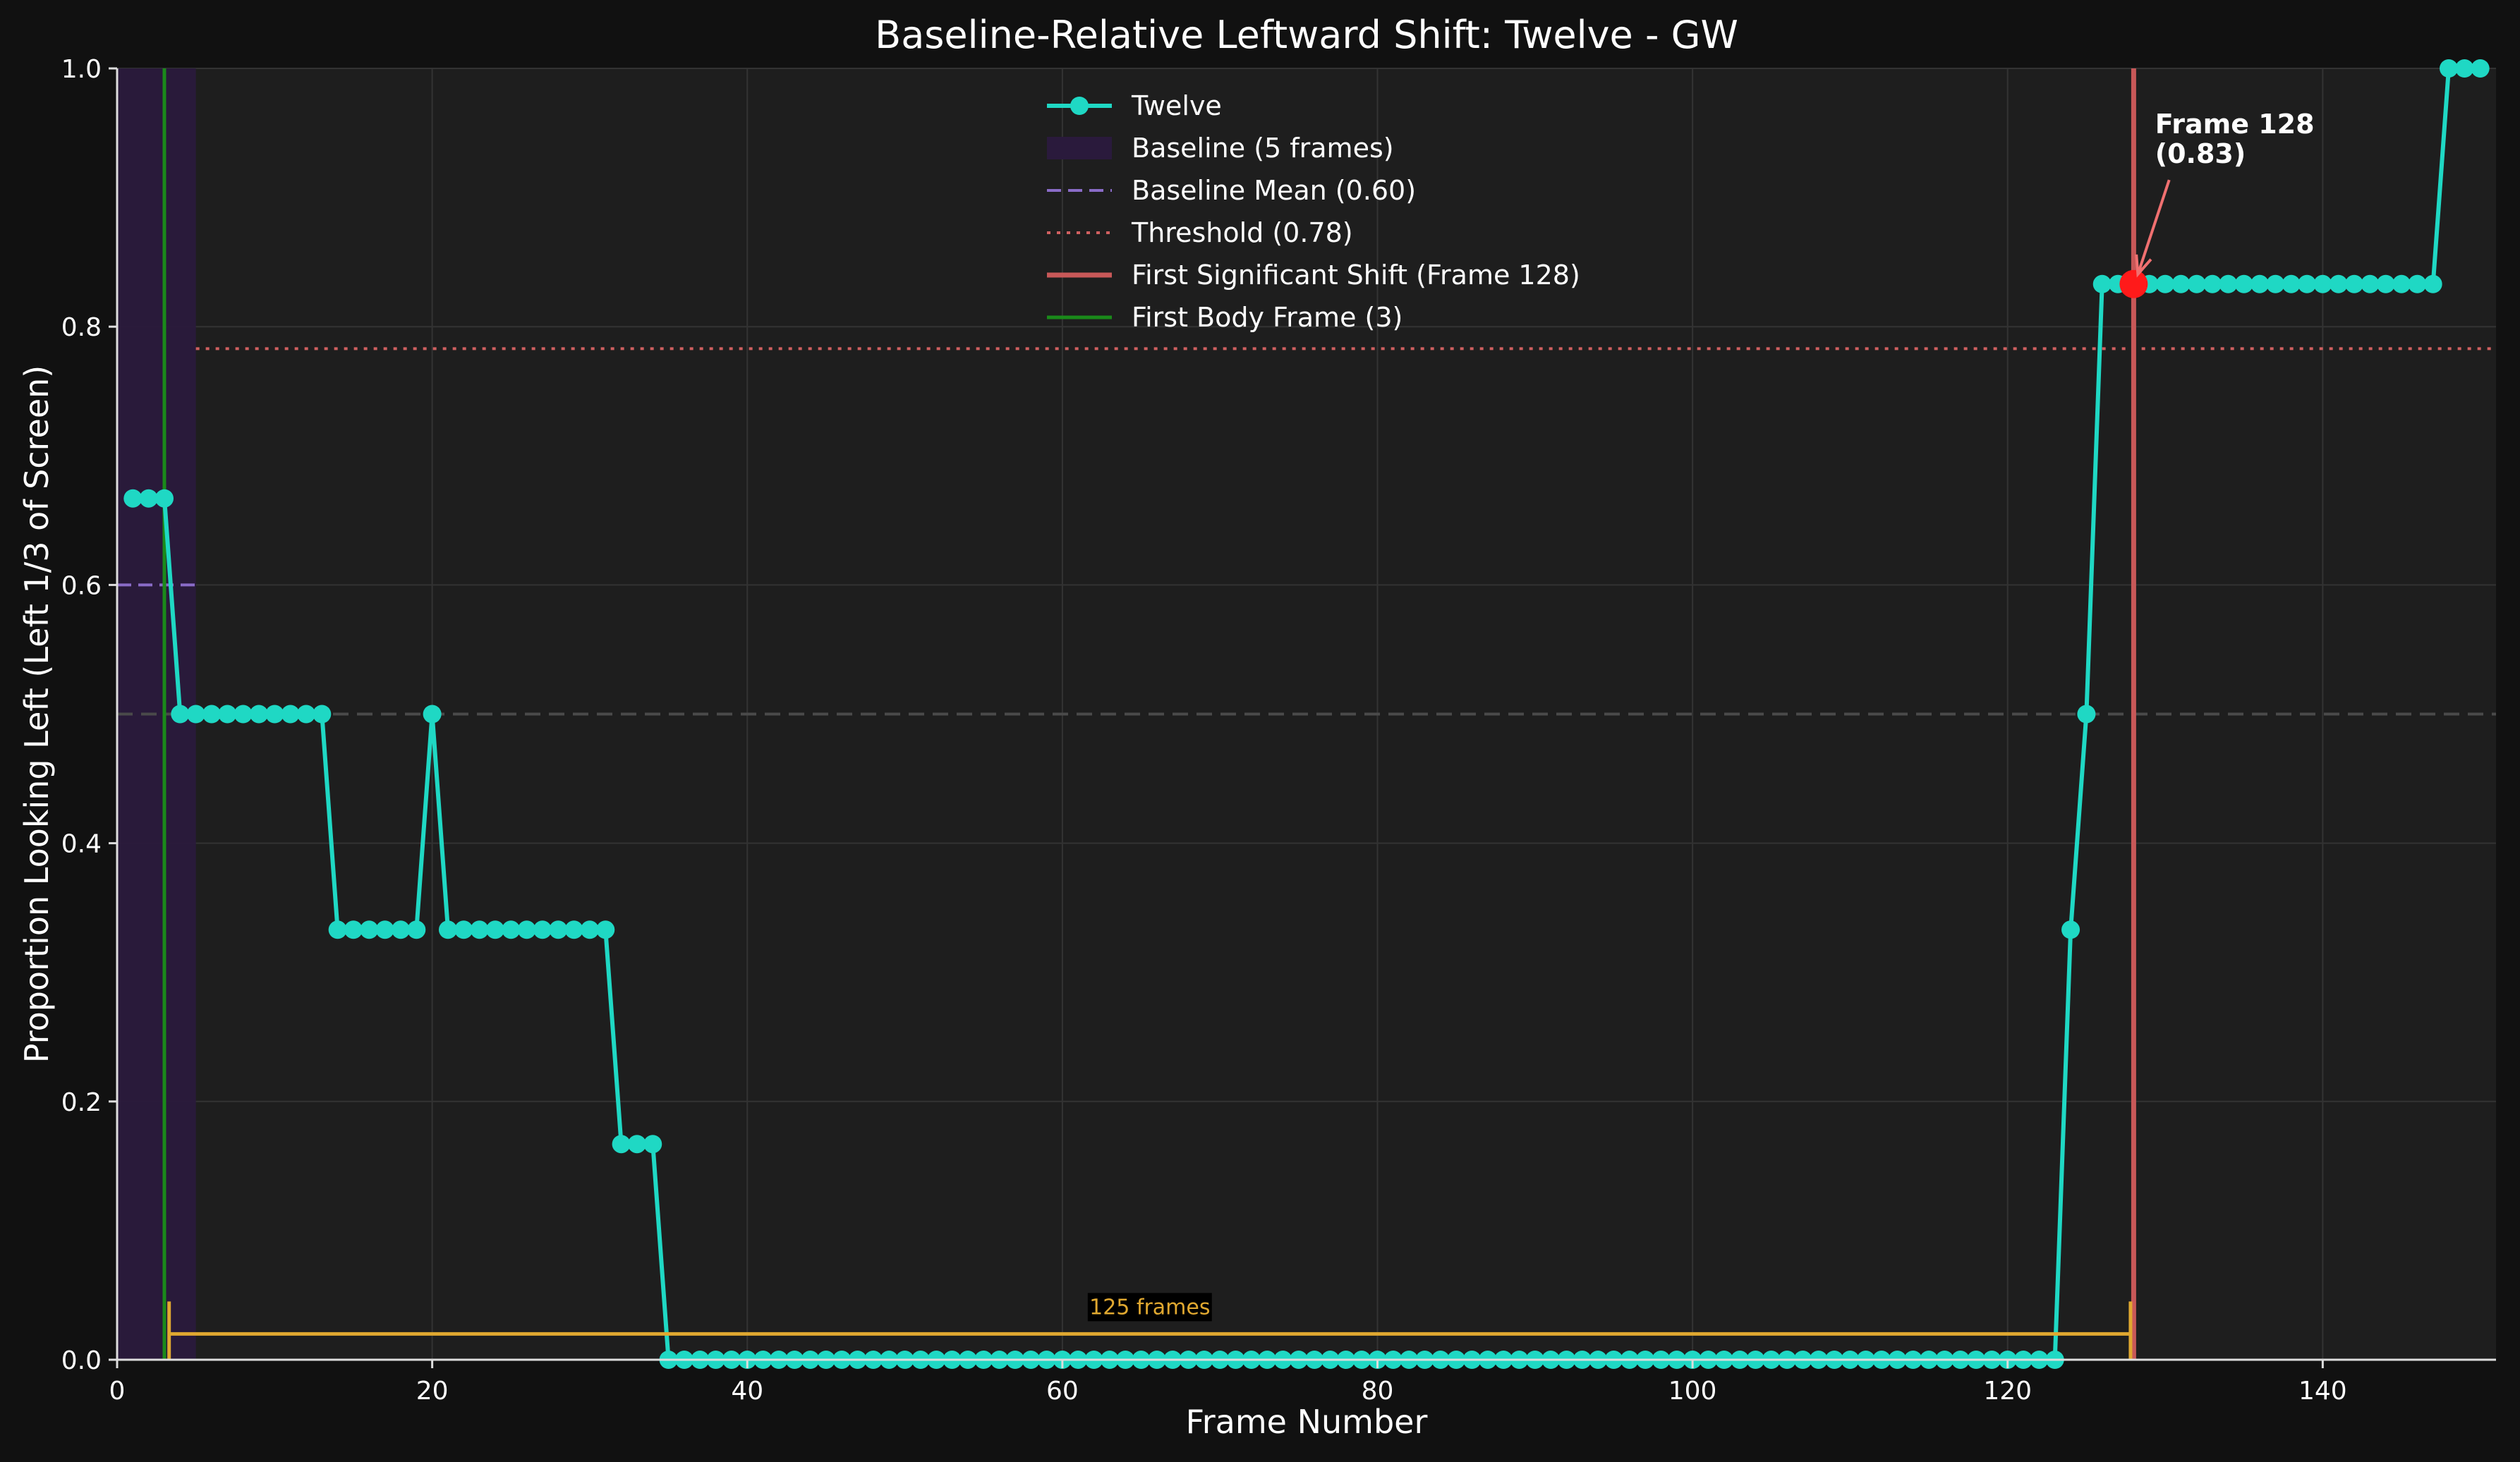 This screenshot has width=2520, height=1462. What do you see at coordinates (118, 1391) in the screenshot?
I see `x-tick-label: 0` at bounding box center [118, 1391].